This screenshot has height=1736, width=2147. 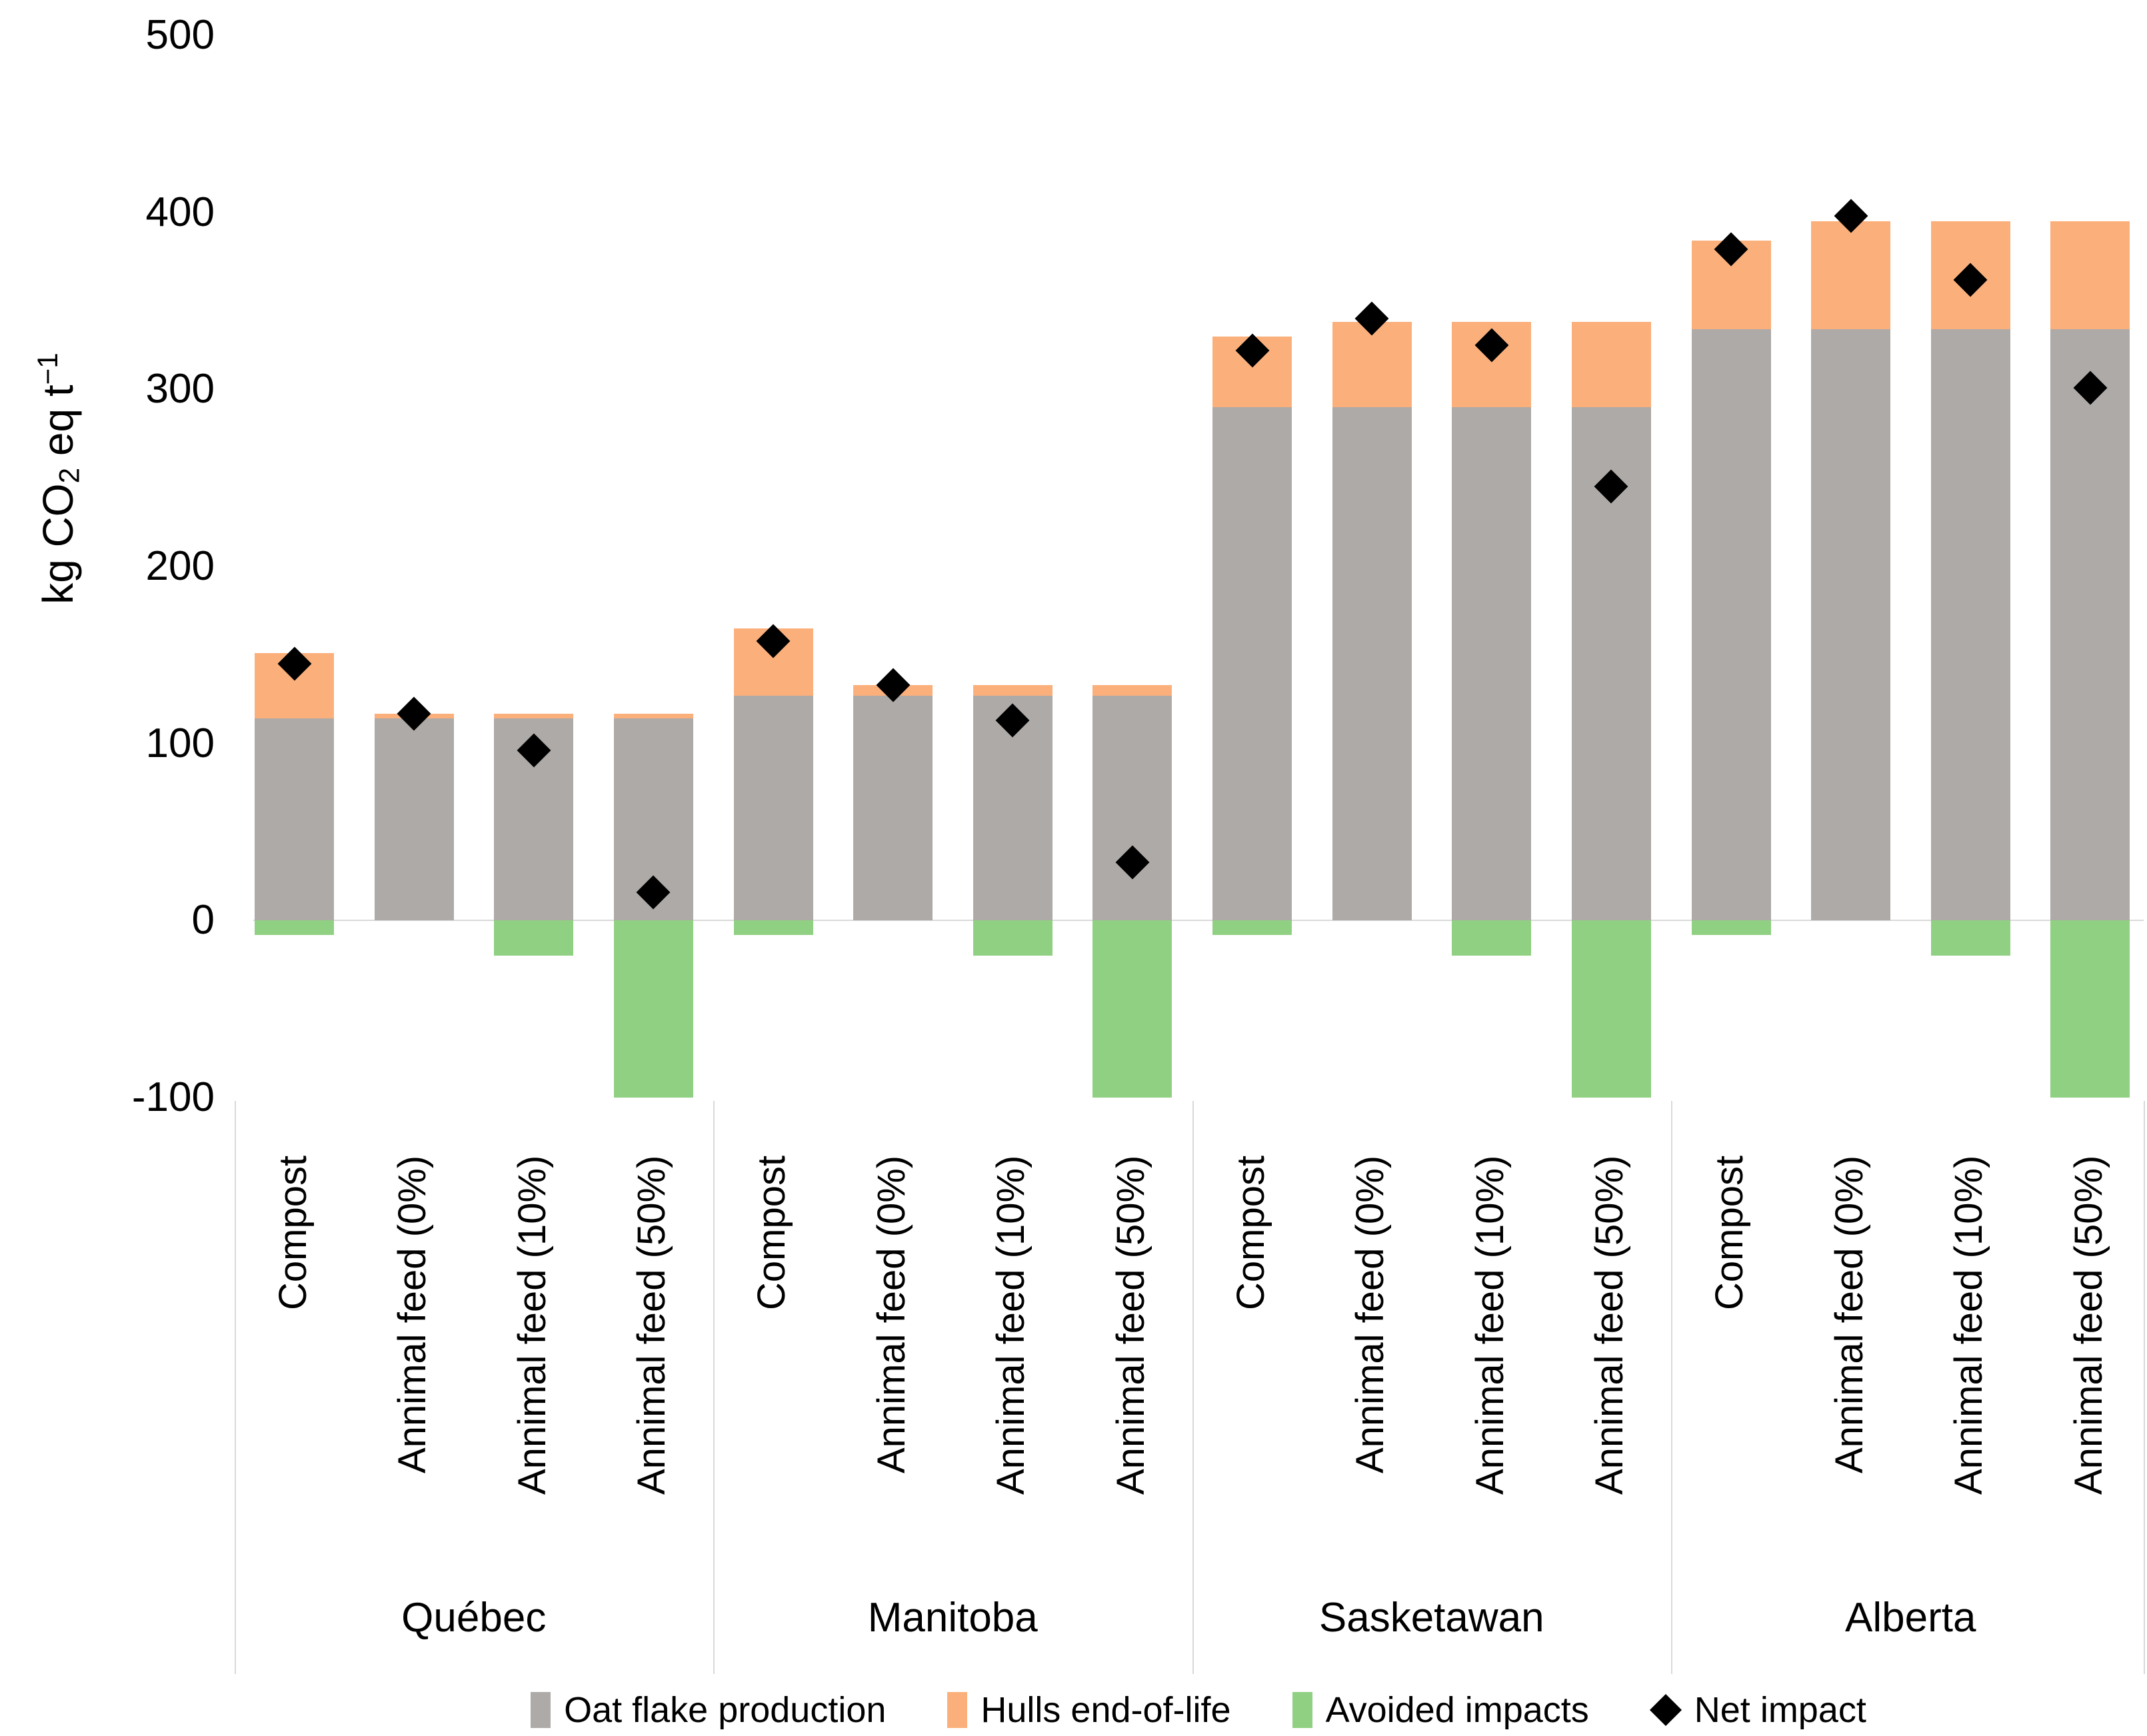 I want to click on x-axis-group-label: Québec, so click(x=474, y=1618).